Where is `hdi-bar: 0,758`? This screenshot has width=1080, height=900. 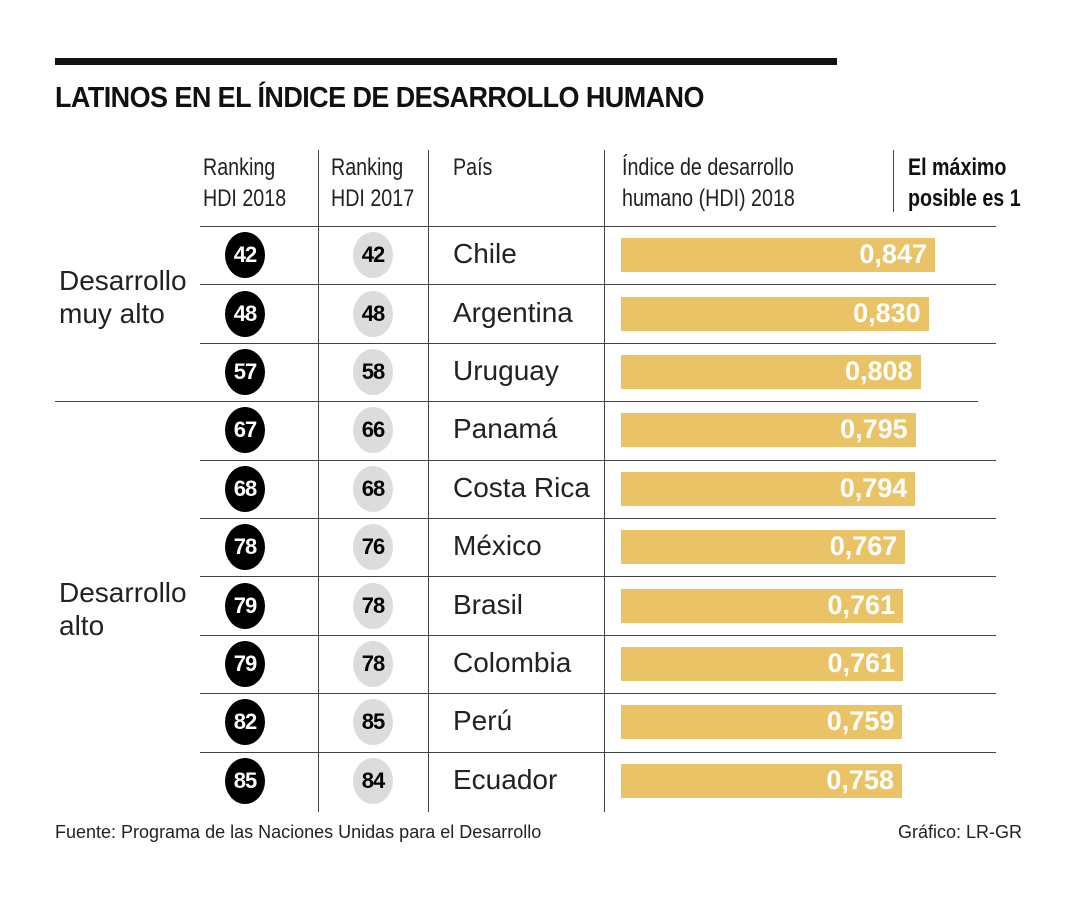 hdi-bar: 0,758 is located at coordinates (761, 780).